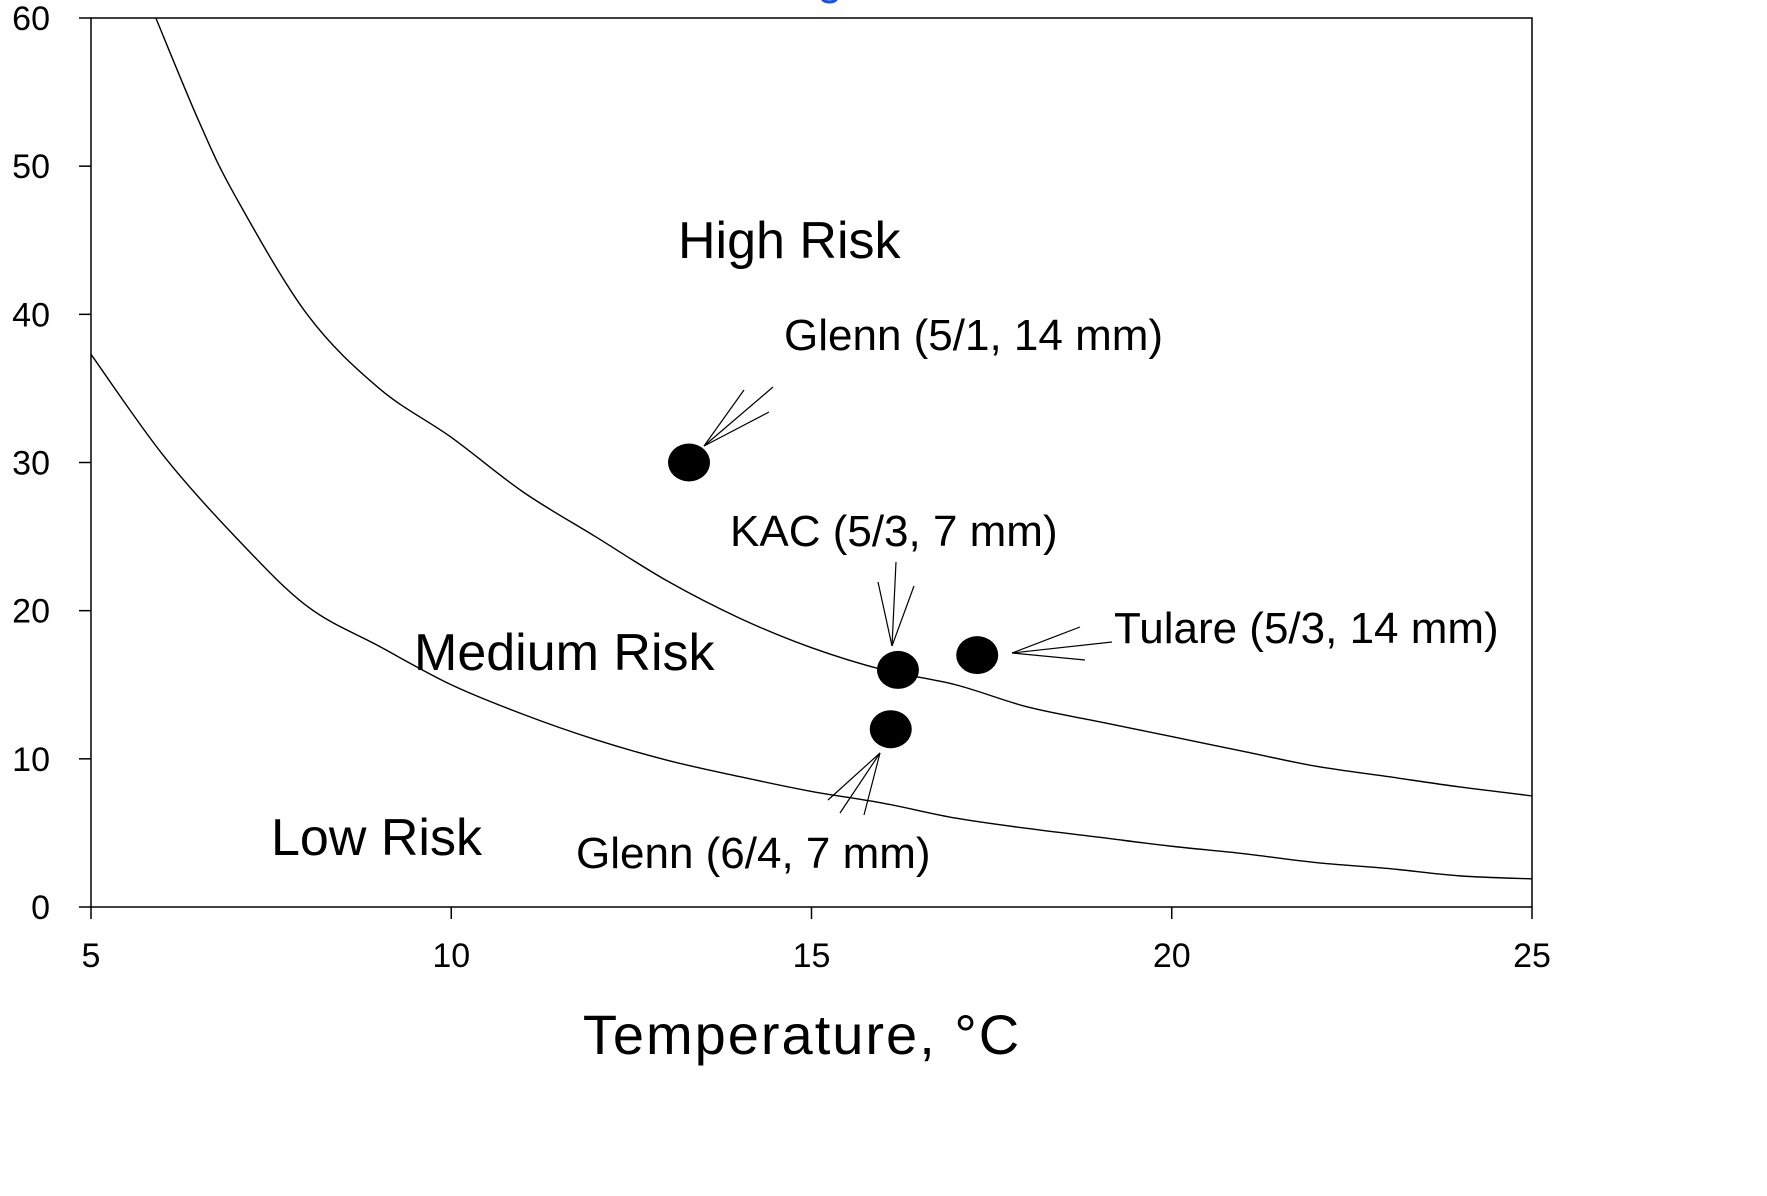  Describe the element at coordinates (830, 2) in the screenshot. I see `chart-title: g` at that location.